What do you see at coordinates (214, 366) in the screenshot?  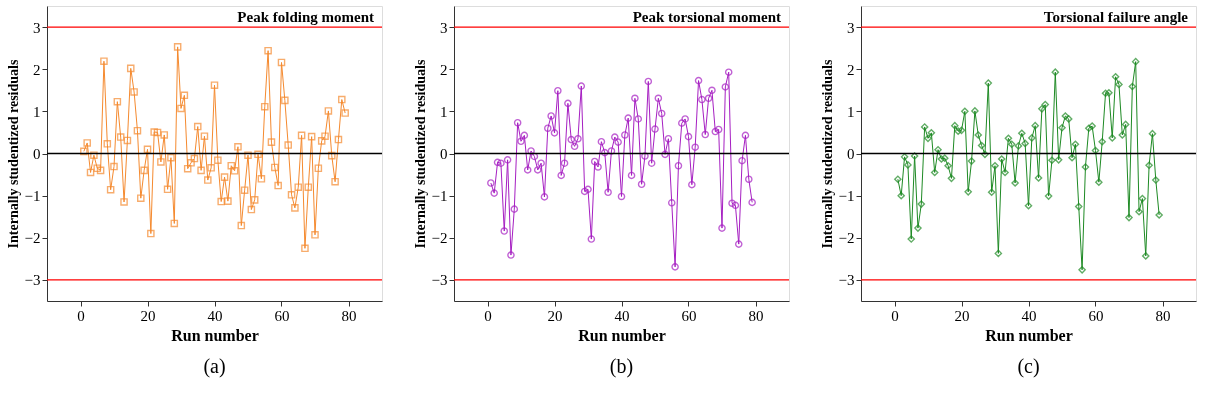 I see `text: (a)` at bounding box center [214, 366].